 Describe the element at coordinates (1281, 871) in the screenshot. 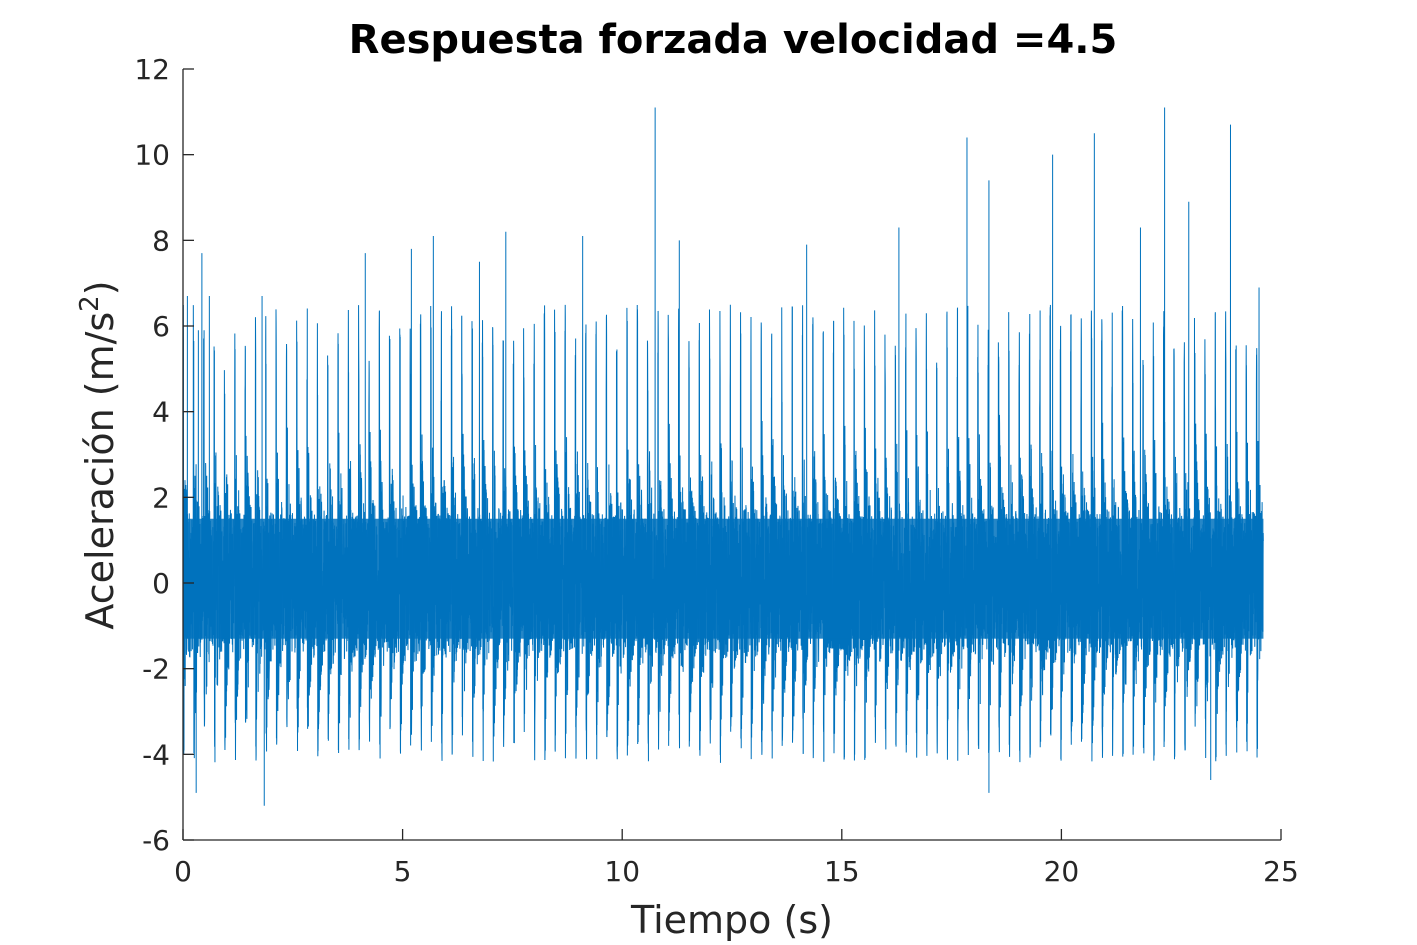

I see `x-tick-label: 25` at that location.